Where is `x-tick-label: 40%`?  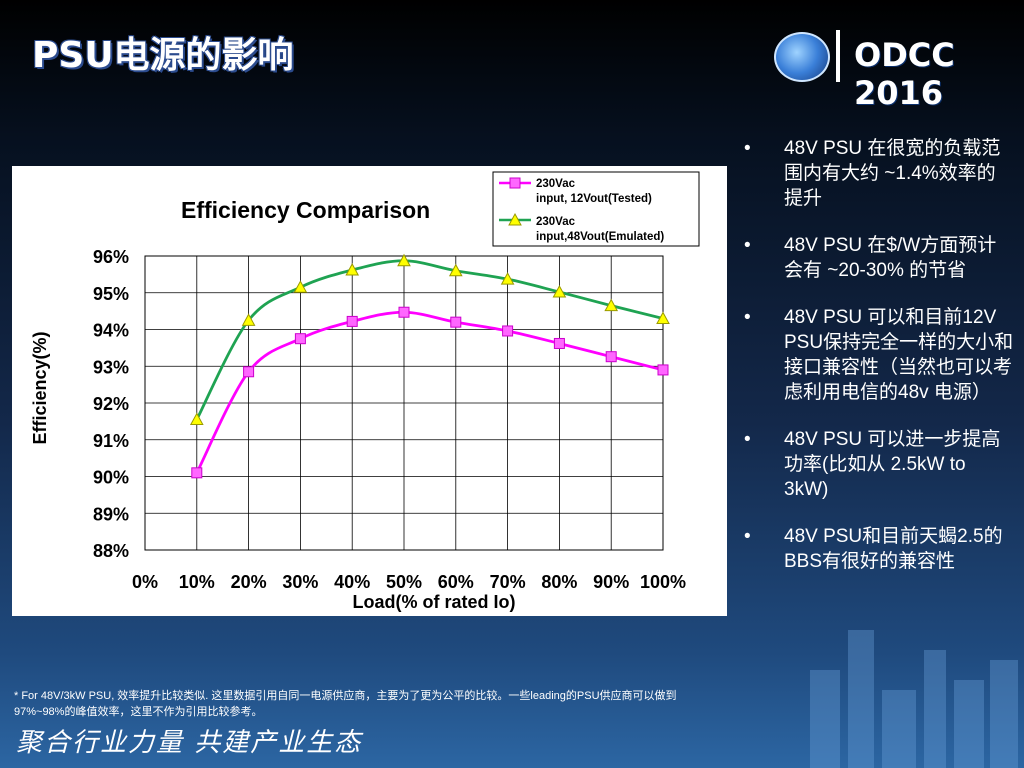
x-tick-label: 40% is located at coordinates (352, 582).